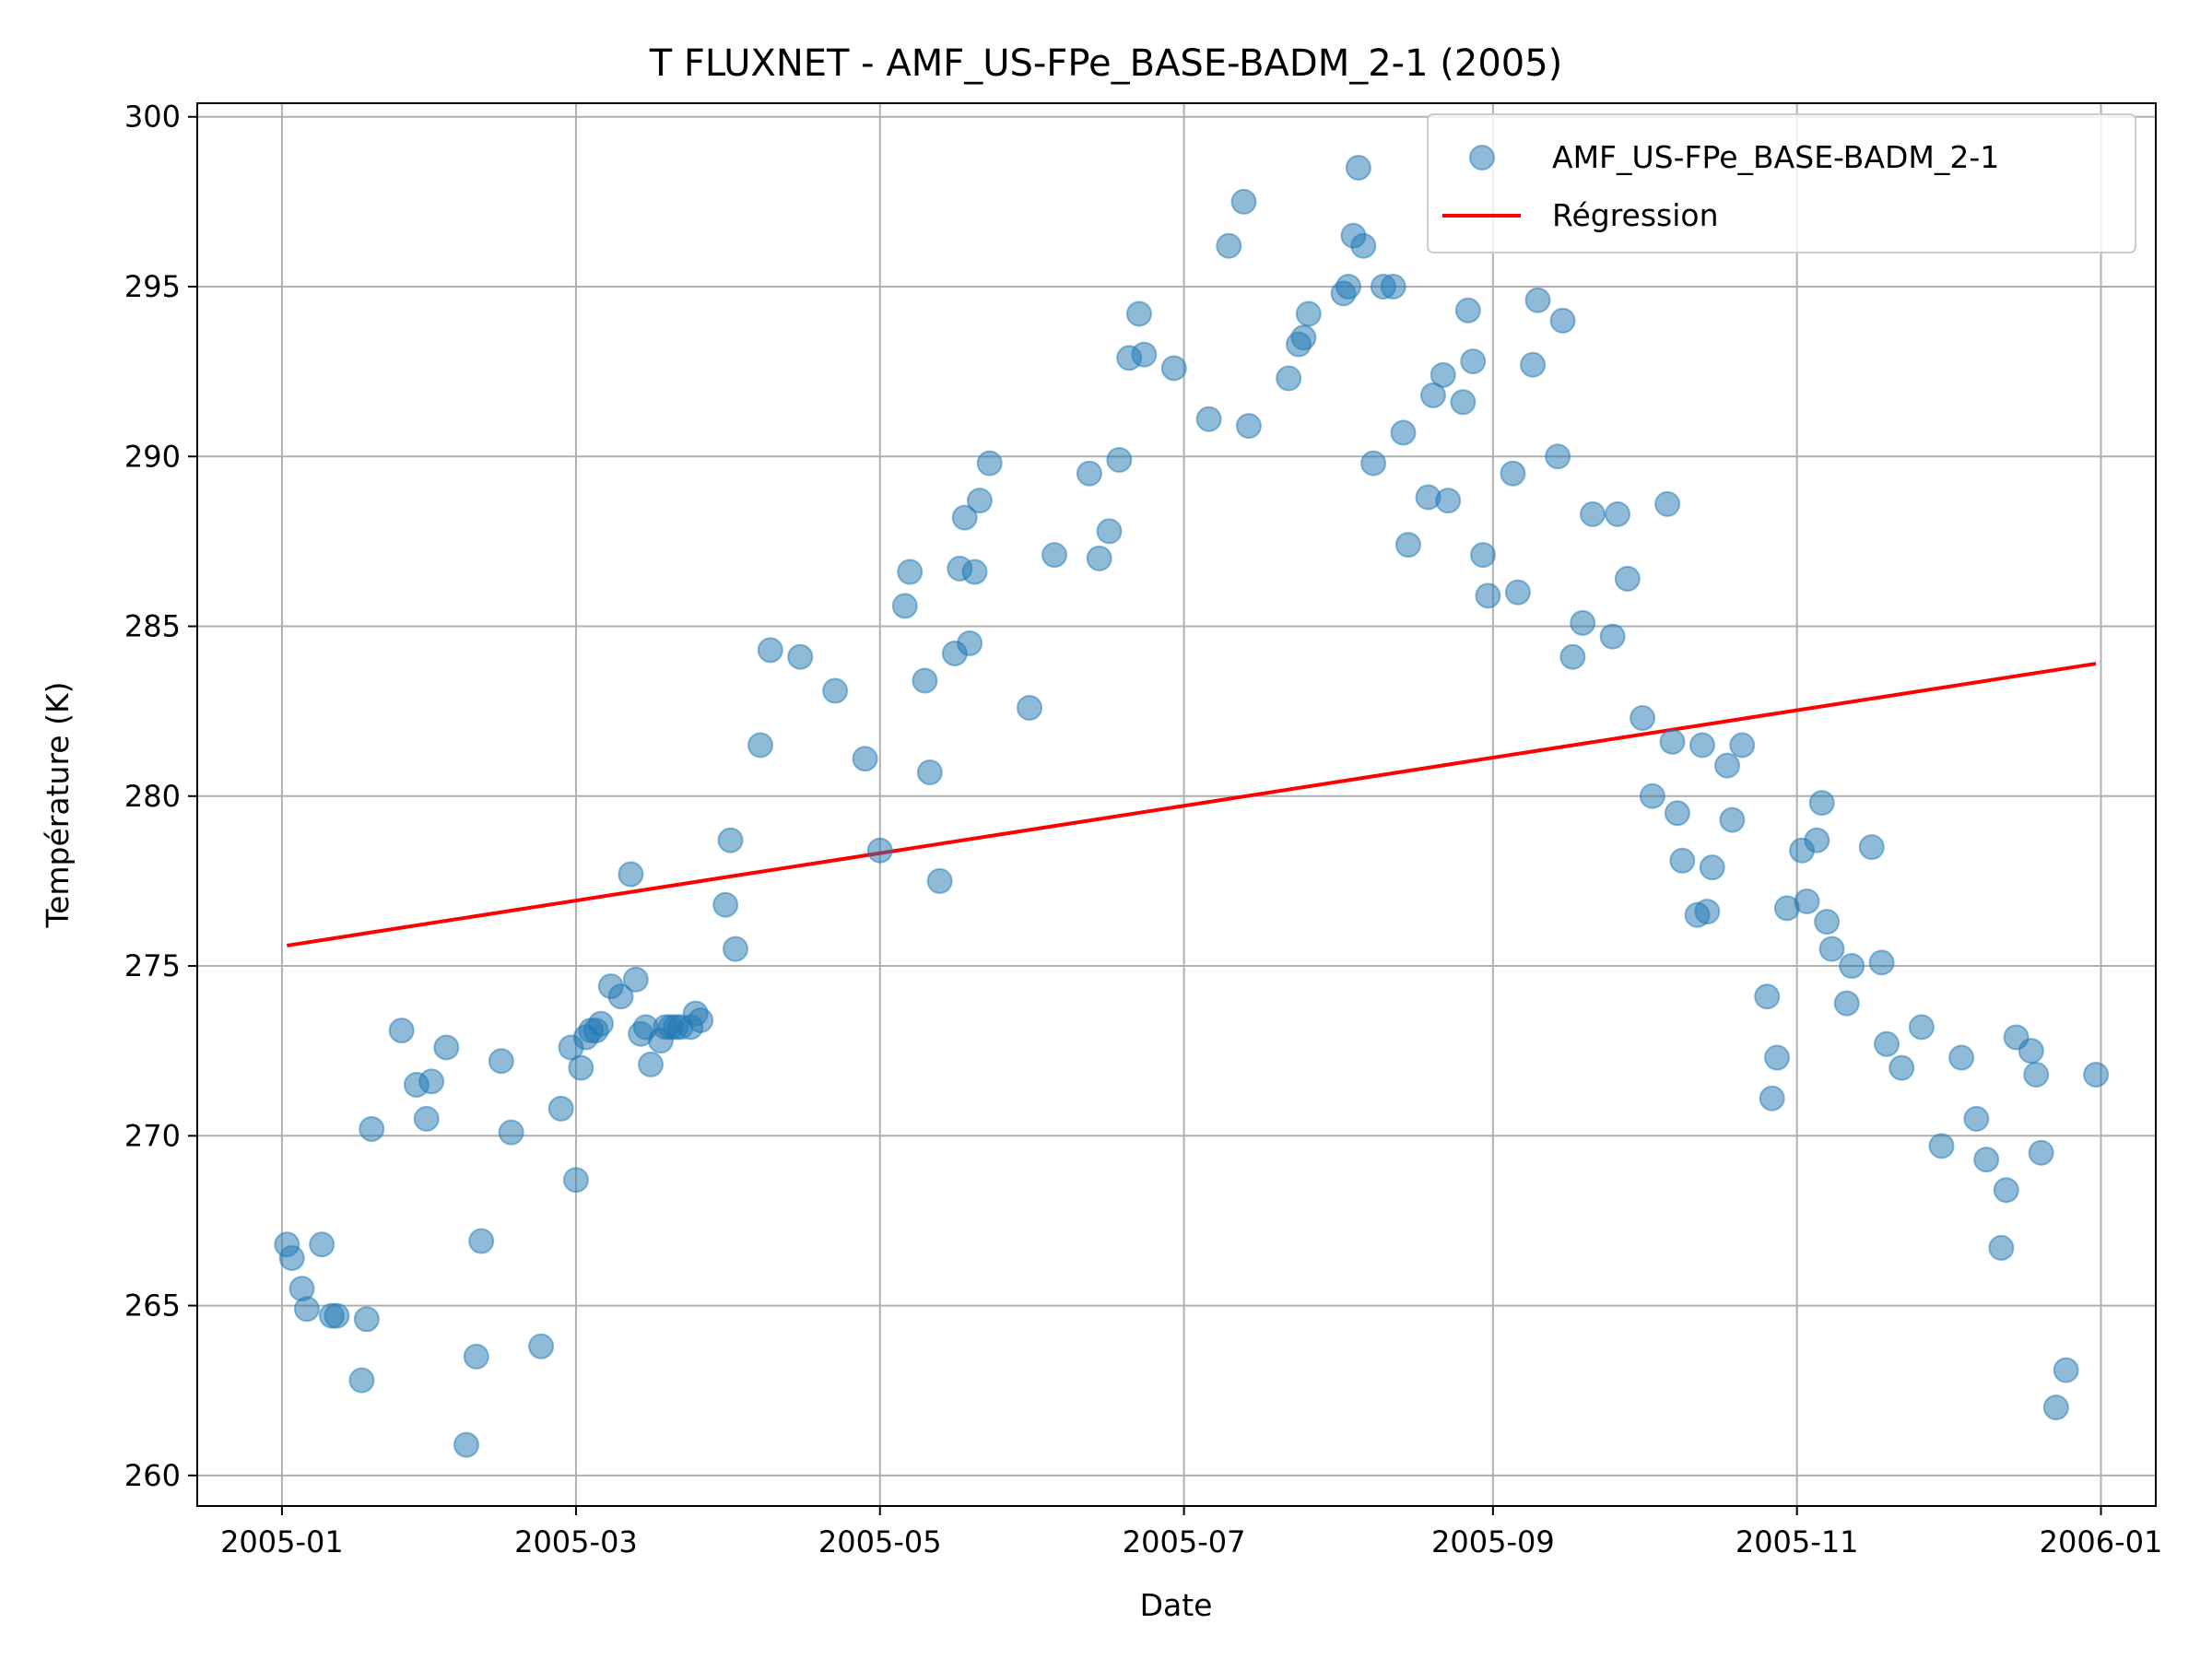  I want to click on y-tick-label: 270, so click(152, 1135).